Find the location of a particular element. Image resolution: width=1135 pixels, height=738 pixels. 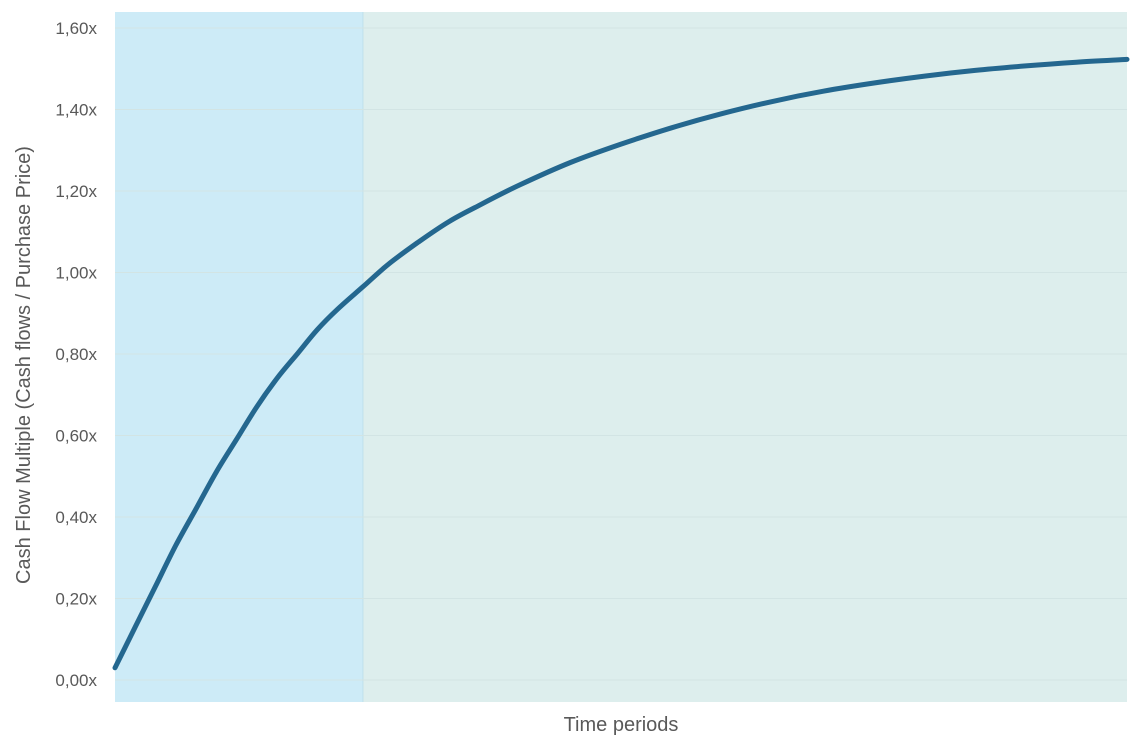

y-tick-label: 1,40x is located at coordinates (76, 110).